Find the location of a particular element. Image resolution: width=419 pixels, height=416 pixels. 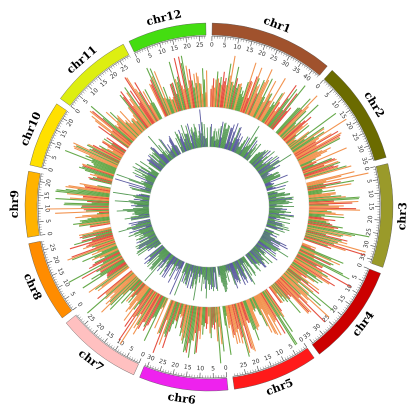

tick-label-chr8: 0 is located at coordinates (80, 304).